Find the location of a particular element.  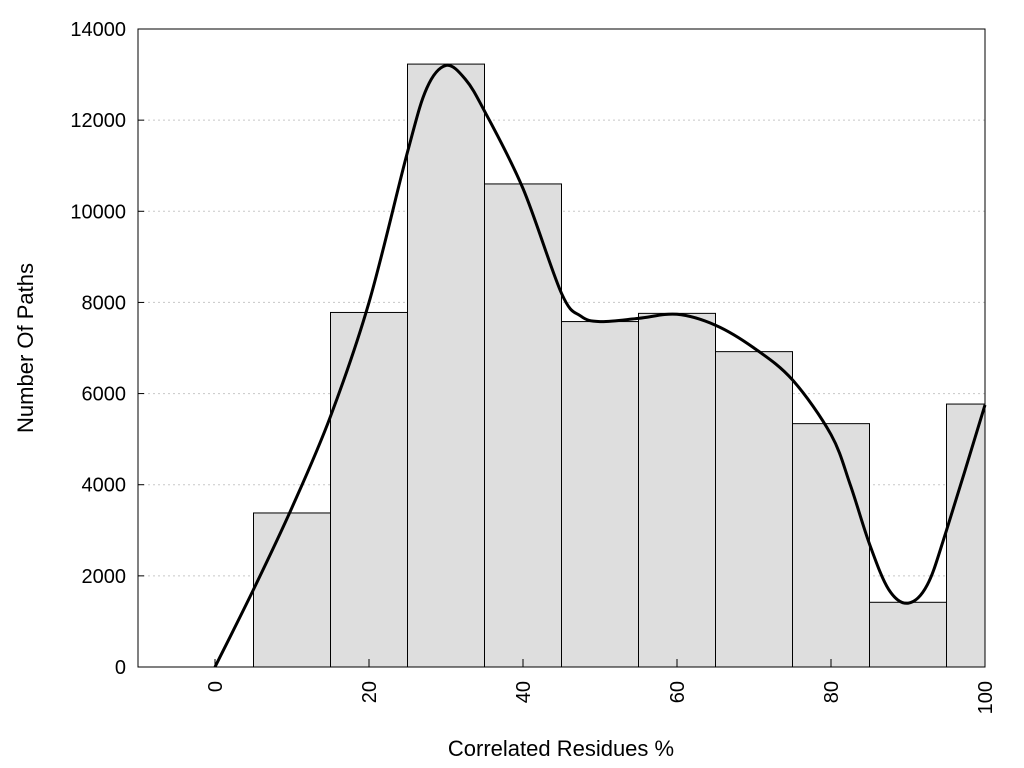

y-tick-label: 4000 is located at coordinates (104, 486).